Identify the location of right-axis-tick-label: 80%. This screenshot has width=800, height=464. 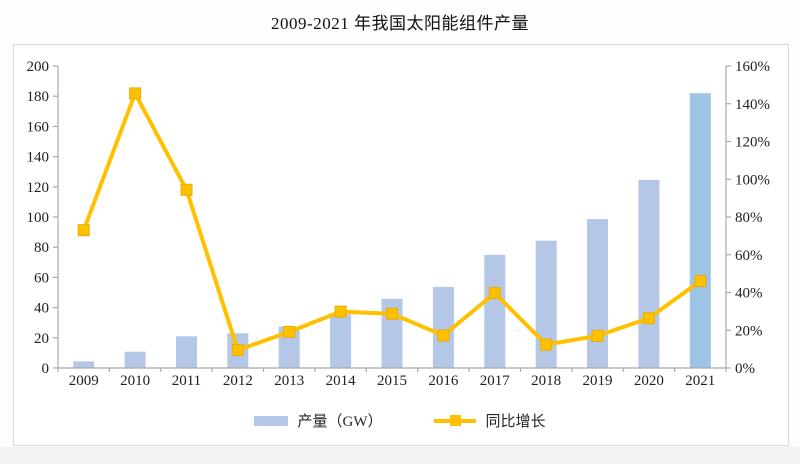
(749, 218).